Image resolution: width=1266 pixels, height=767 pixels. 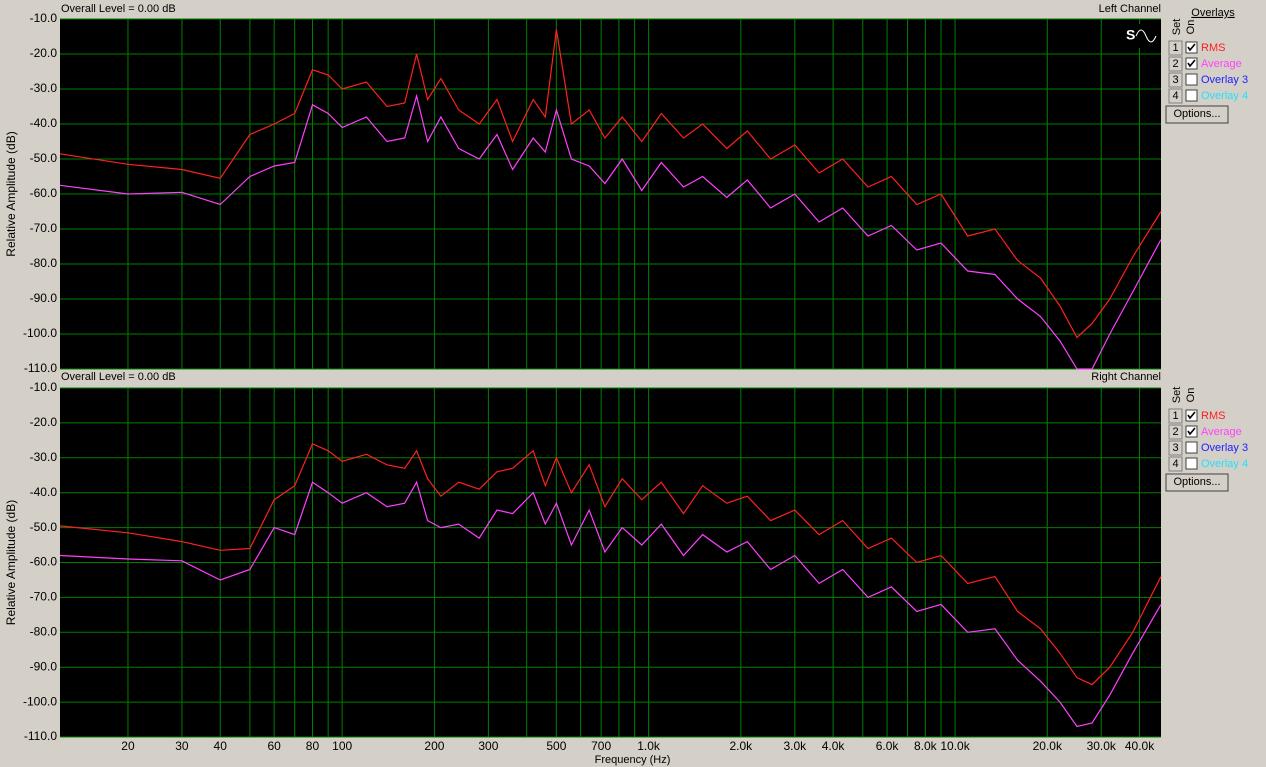 I want to click on x-tick-label: 20, so click(x=128, y=746).